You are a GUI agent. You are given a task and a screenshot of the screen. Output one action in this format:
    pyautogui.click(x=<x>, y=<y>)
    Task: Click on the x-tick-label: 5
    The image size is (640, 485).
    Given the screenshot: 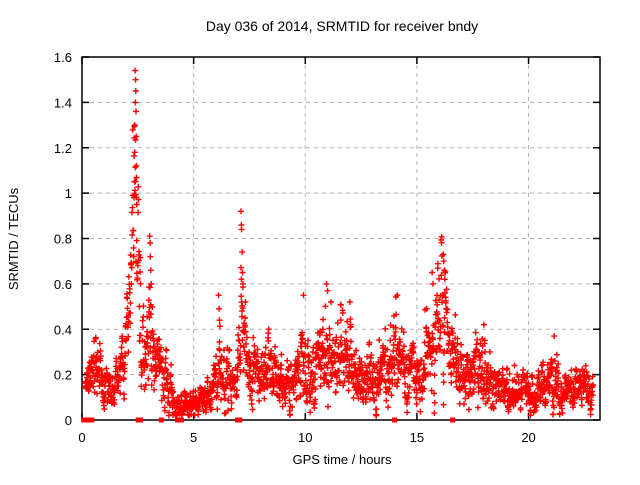 What is the action you would take?
    pyautogui.click(x=193, y=437)
    